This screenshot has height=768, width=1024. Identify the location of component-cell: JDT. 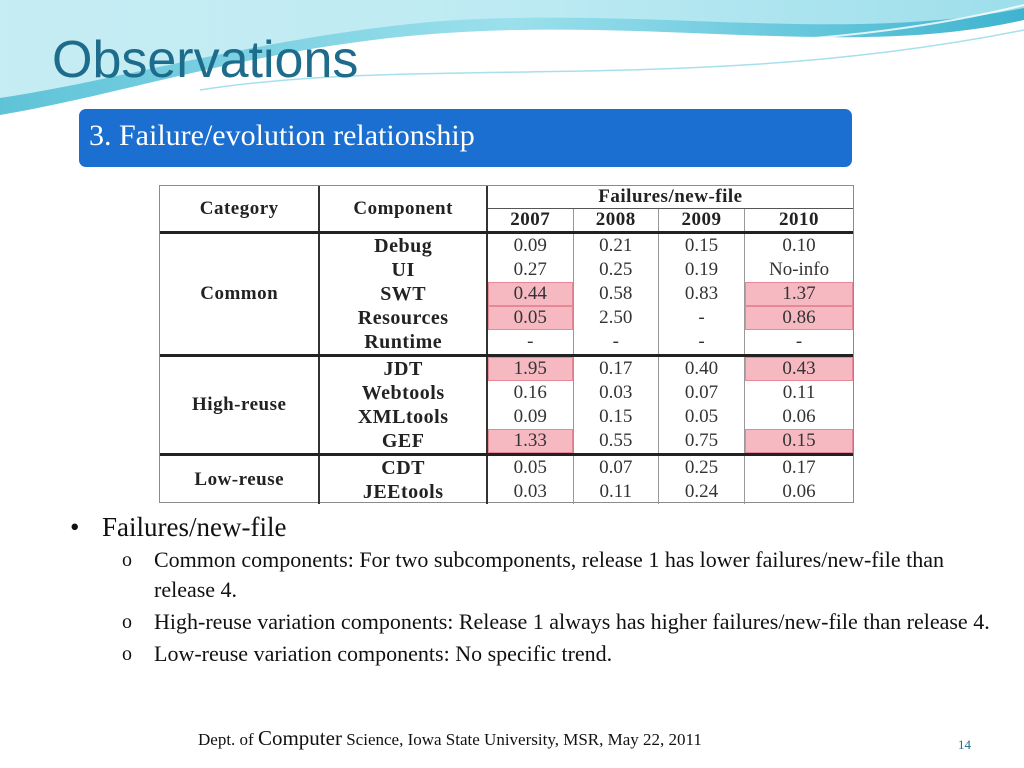
(402, 368).